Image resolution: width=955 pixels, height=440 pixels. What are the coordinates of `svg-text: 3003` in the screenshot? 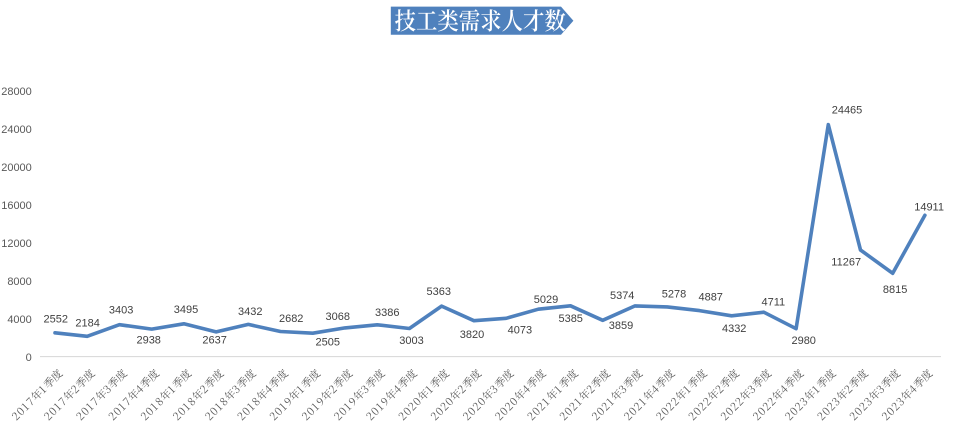 It's located at (411, 341).